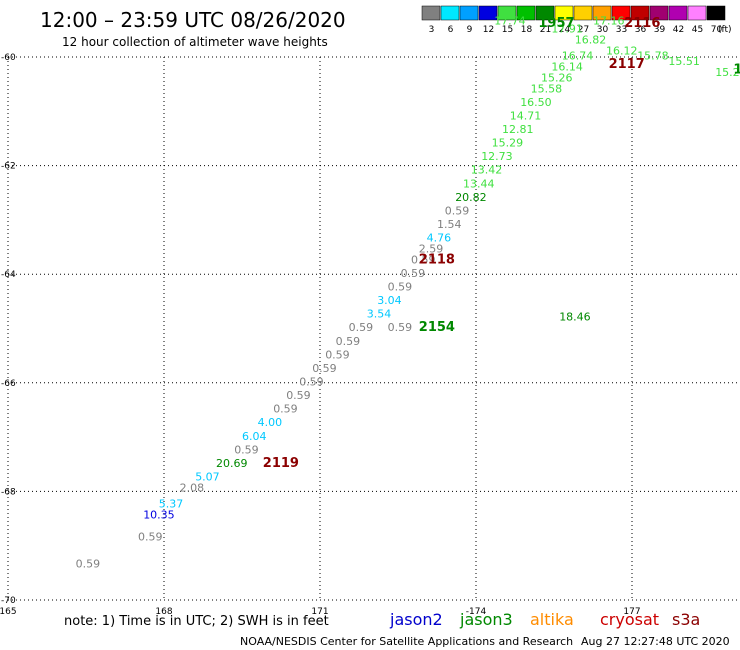  I want to click on wave-height-label: 15.78, so click(653, 56).